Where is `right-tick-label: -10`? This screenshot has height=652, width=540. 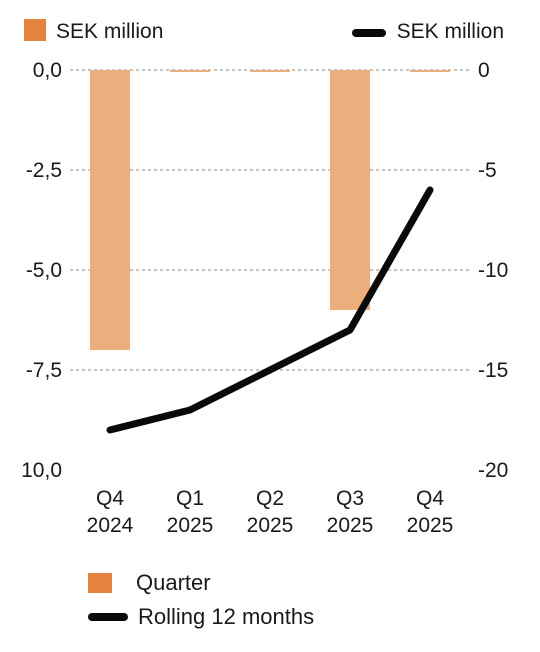 right-tick-label: -10 is located at coordinates (493, 270).